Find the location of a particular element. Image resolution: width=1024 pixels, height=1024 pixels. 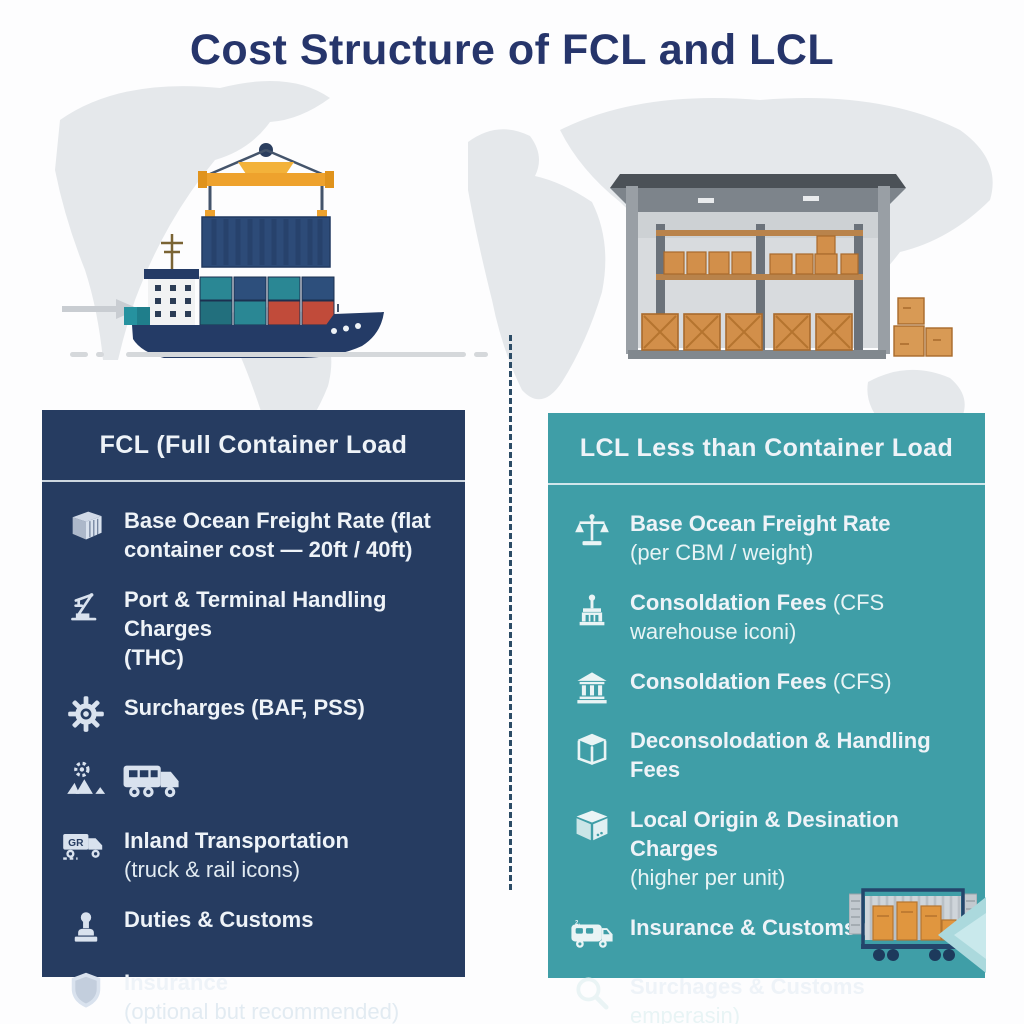

magnifier-icon is located at coordinates (592, 998).